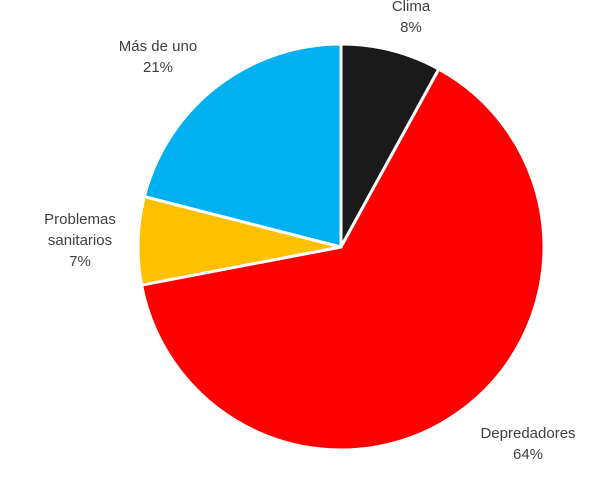 Image resolution: width=612 pixels, height=481 pixels. Describe the element at coordinates (80, 261) in the screenshot. I see `slice-label-percent: 7%` at that location.